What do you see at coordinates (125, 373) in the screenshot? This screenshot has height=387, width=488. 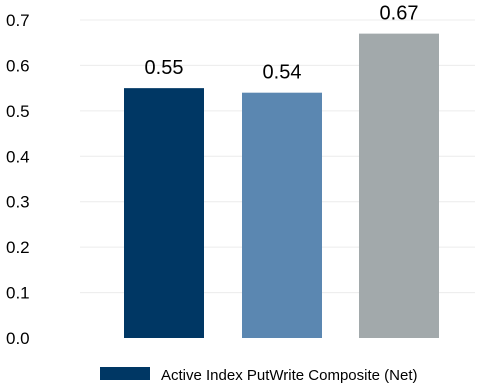 I see `legend-swatch` at bounding box center [125, 373].